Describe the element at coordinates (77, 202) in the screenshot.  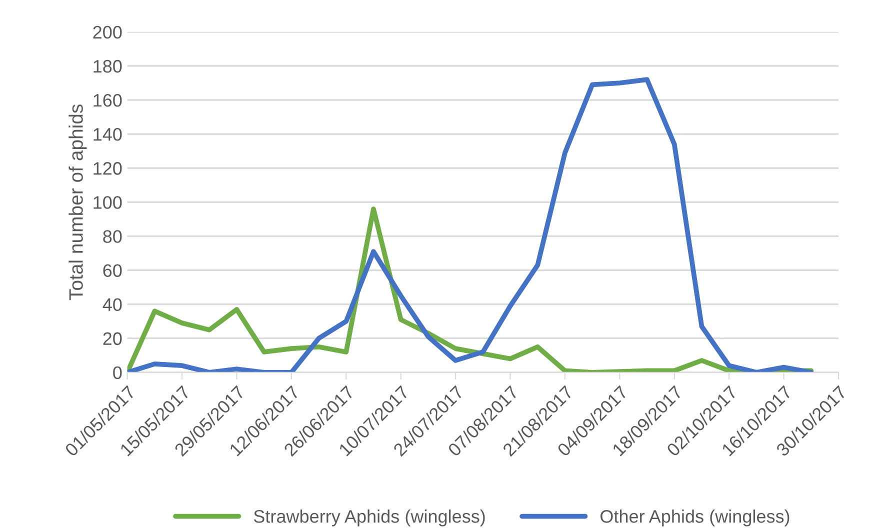
I see `y-axis-title: Total number of aphids` at that location.